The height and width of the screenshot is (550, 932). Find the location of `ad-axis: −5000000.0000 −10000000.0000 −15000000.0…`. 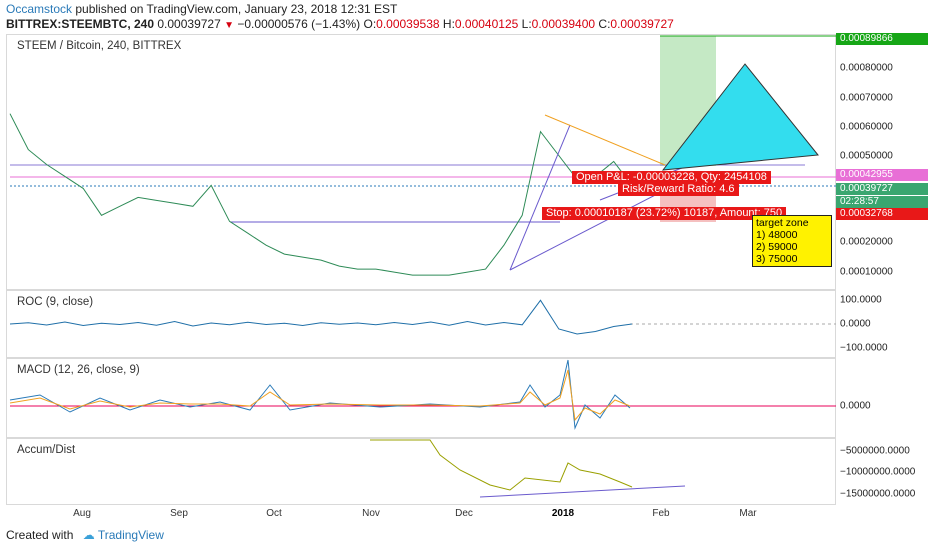

ad-axis: −5000000.0000 −10000000.0000 −15000000.0… is located at coordinates (884, 471).